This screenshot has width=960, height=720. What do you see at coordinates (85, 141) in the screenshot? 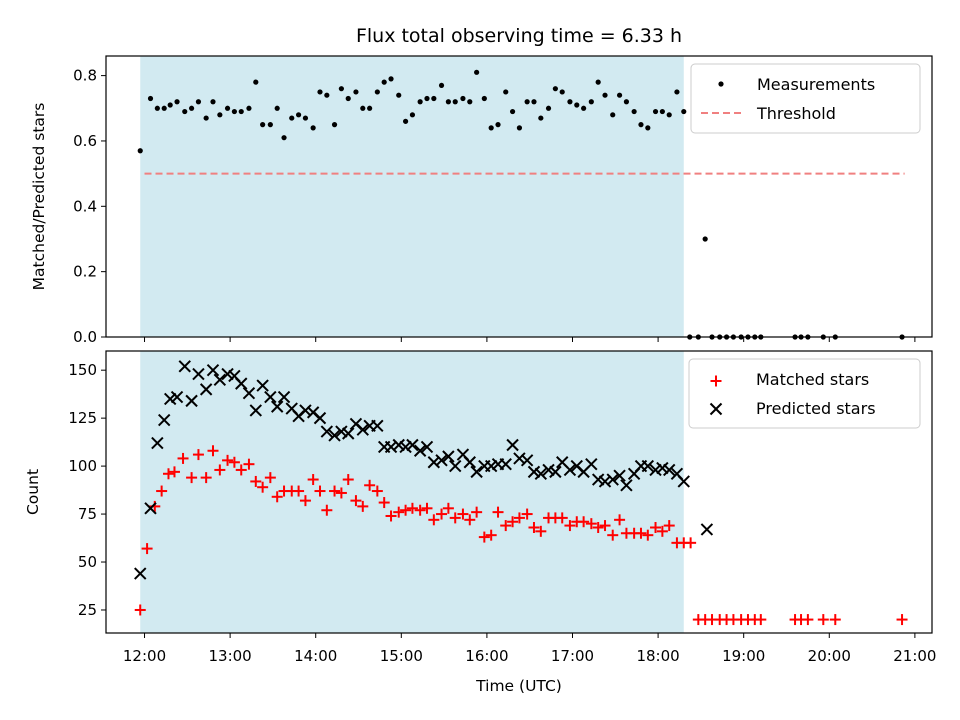
I see `top-y-tick-label: 0.6` at bounding box center [85, 141].